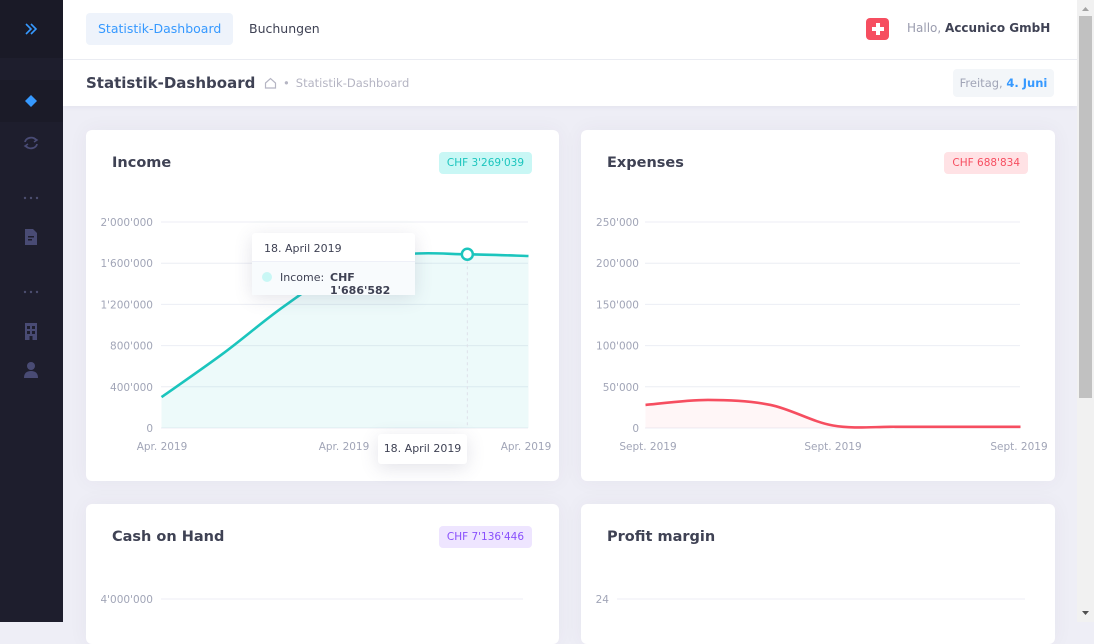 This screenshot has width=1094, height=644. Describe the element at coordinates (126, 600) in the screenshot. I see `y-tick-label: 4'000'000` at that location.